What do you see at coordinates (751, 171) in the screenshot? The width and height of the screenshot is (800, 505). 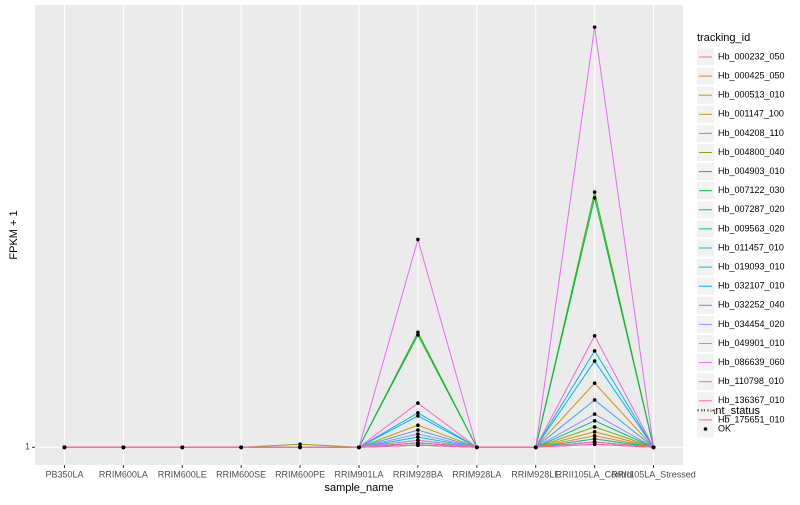 I see `legend-label: Hb_004903_010` at bounding box center [751, 171].